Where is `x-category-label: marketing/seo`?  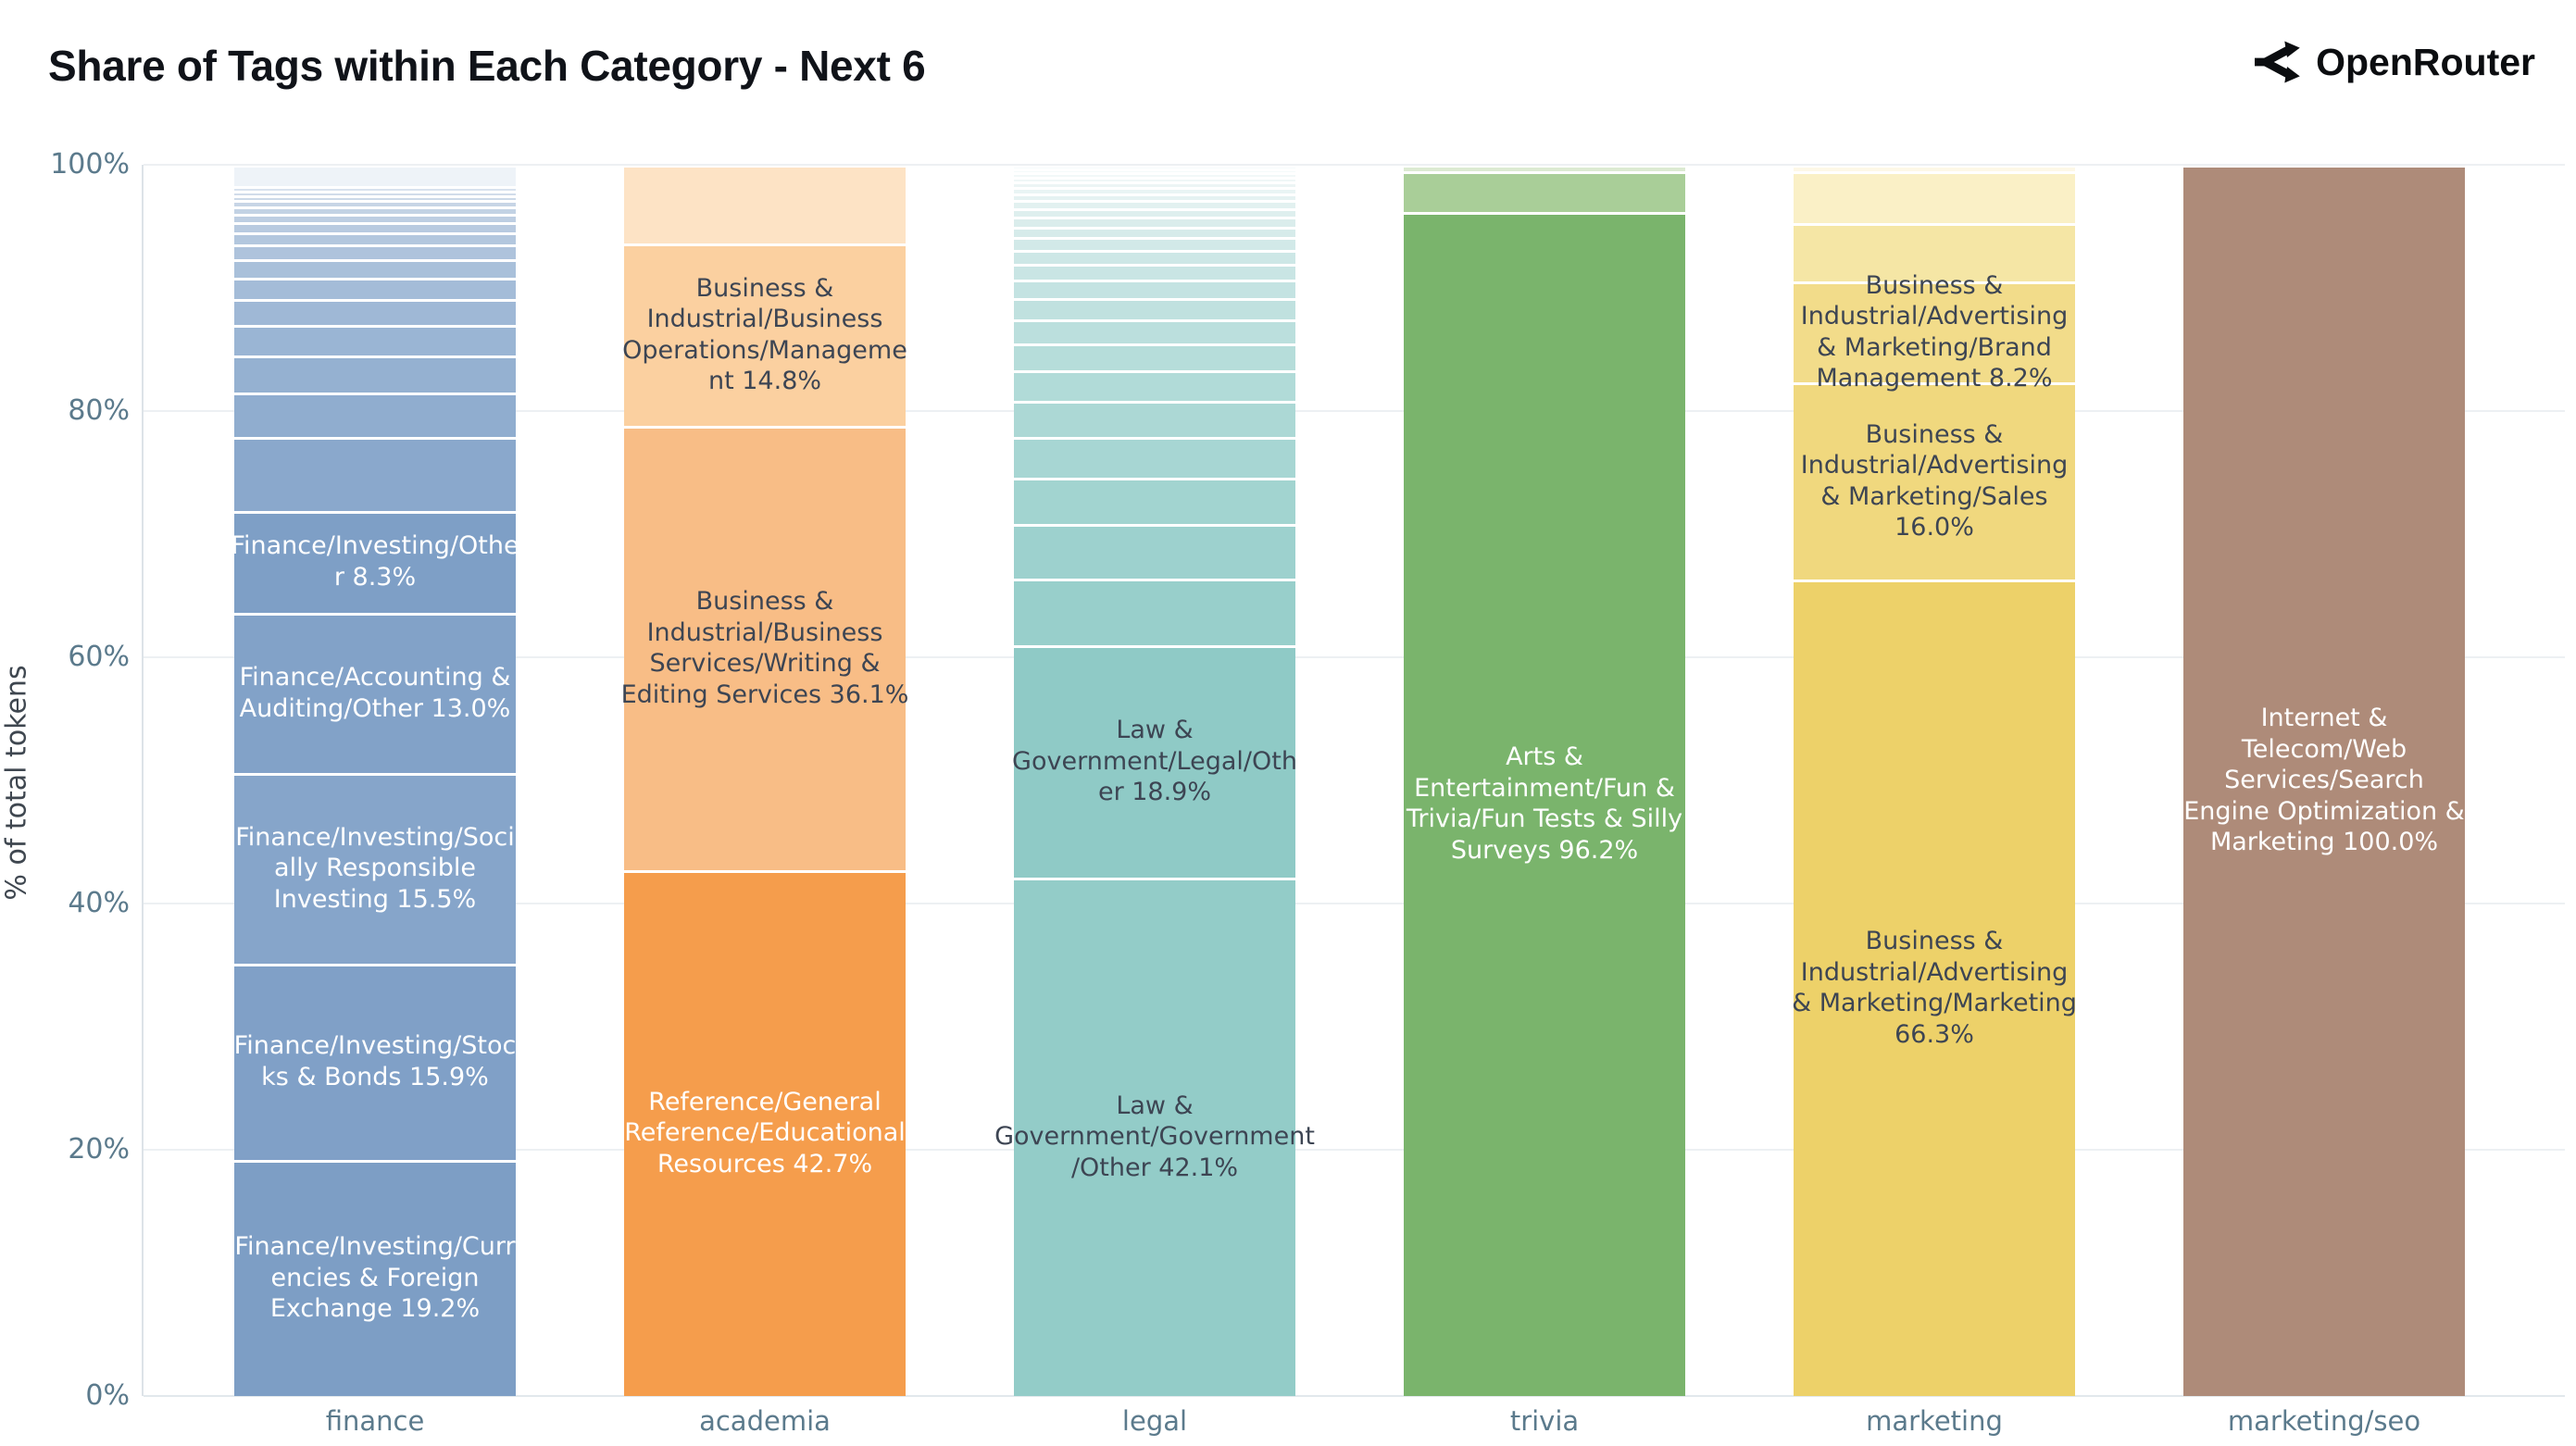 x-category-label: marketing/seo is located at coordinates (2324, 1421).